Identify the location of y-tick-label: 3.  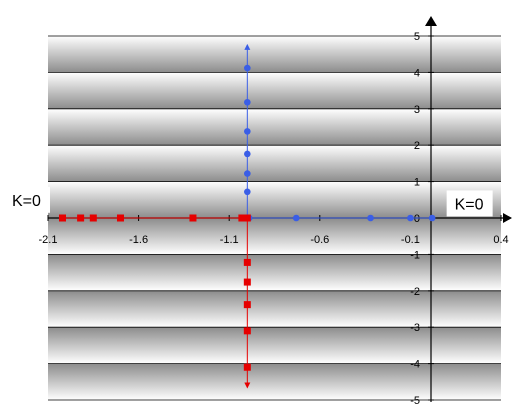
(417, 110).